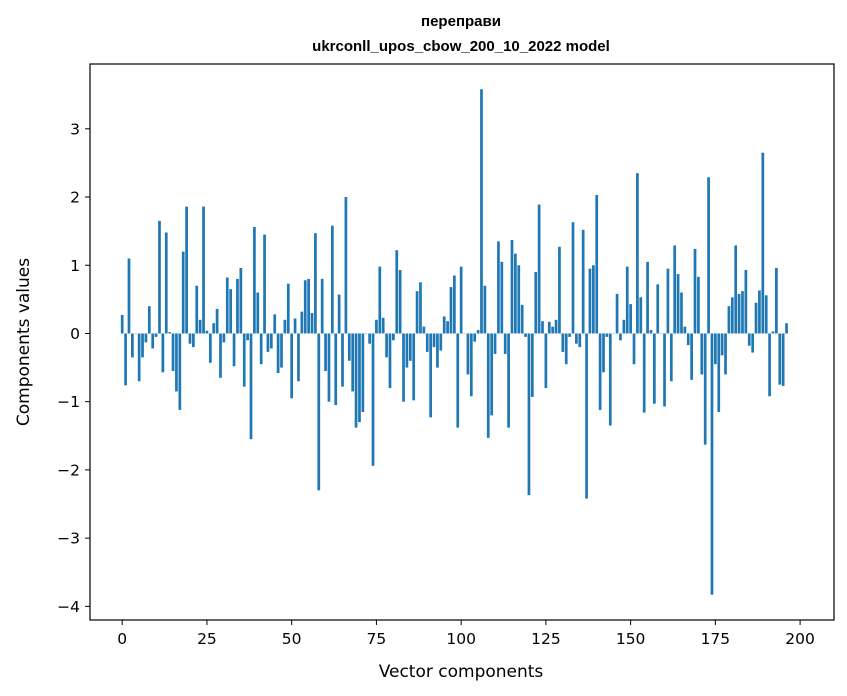 This screenshot has height=696, width=847. I want to click on y-axis-label: Components values, so click(24, 342).